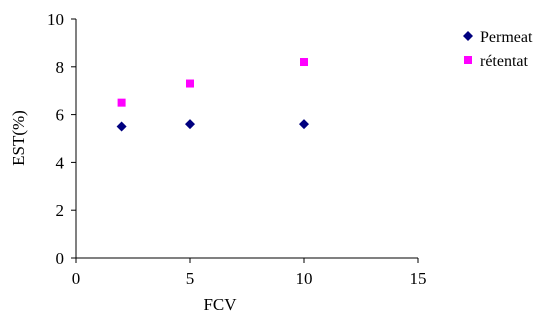 The image size is (553, 320). I want to click on y-tick-label: 8, so click(60, 67).